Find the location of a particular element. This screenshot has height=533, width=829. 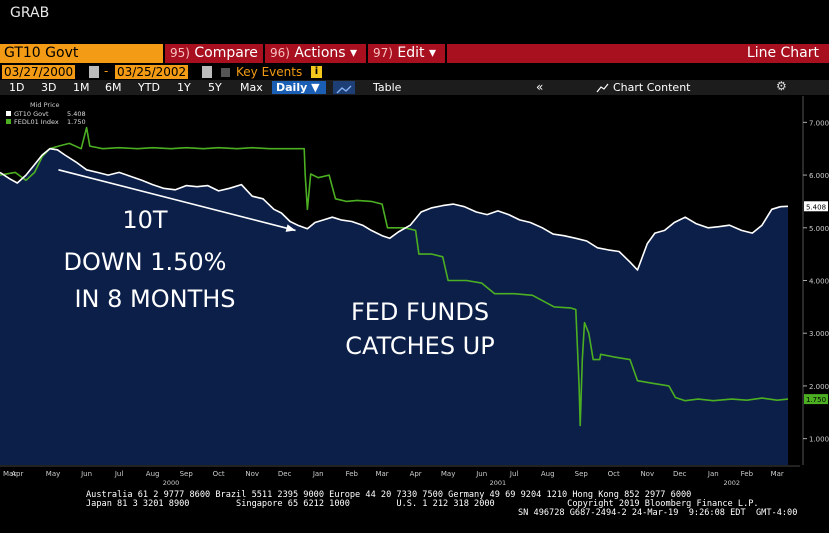

gt10-last-value-box is located at coordinates (816, 206).